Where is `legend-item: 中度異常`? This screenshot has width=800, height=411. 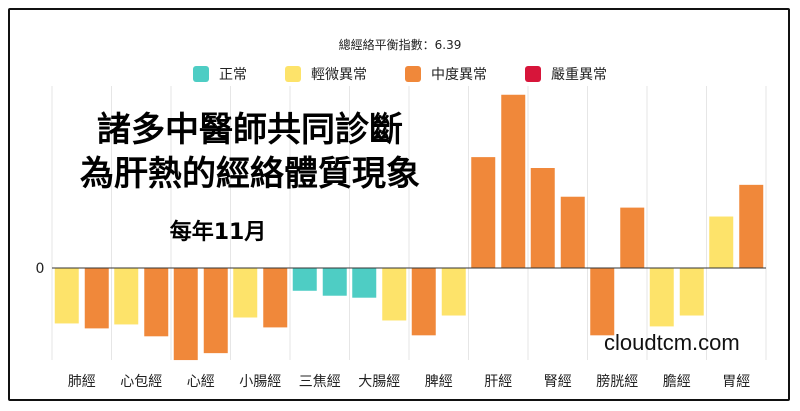
legend-item: 中度異常 is located at coordinates (446, 74).